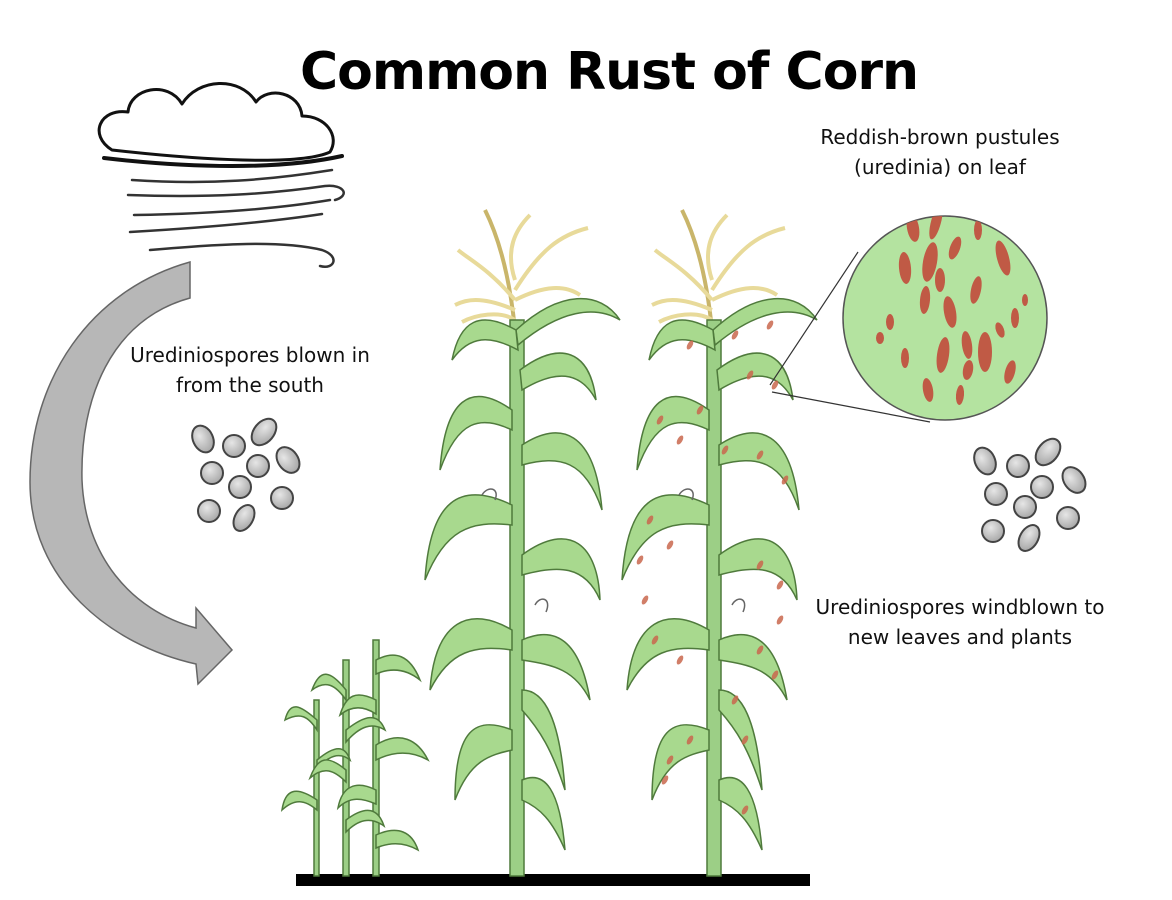 The height and width of the screenshot is (900, 1172). What do you see at coordinates (131, 473) in the screenshot?
I see `curved-arrow-icon` at bounding box center [131, 473].